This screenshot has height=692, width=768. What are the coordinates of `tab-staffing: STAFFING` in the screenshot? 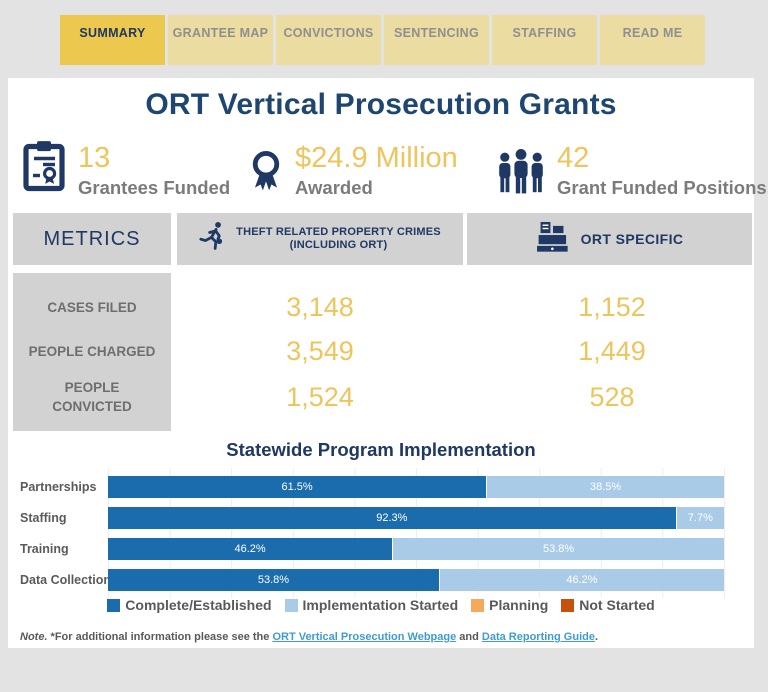 It's located at (544, 40).